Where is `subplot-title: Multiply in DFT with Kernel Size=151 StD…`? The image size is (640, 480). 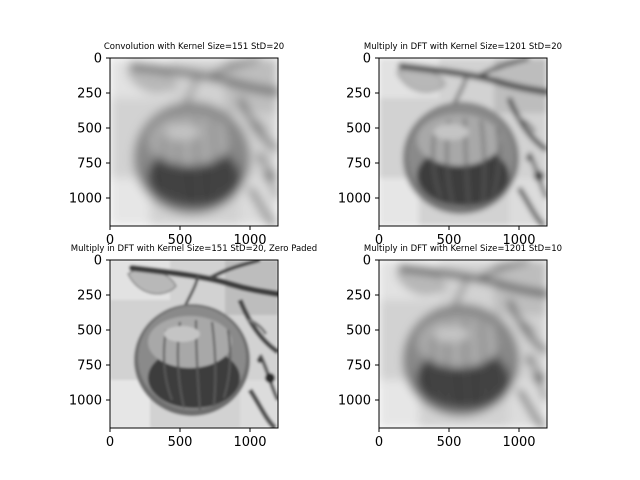
subplot-title: Multiply in DFT with Kernel Size=151 StD… is located at coordinates (194, 249).